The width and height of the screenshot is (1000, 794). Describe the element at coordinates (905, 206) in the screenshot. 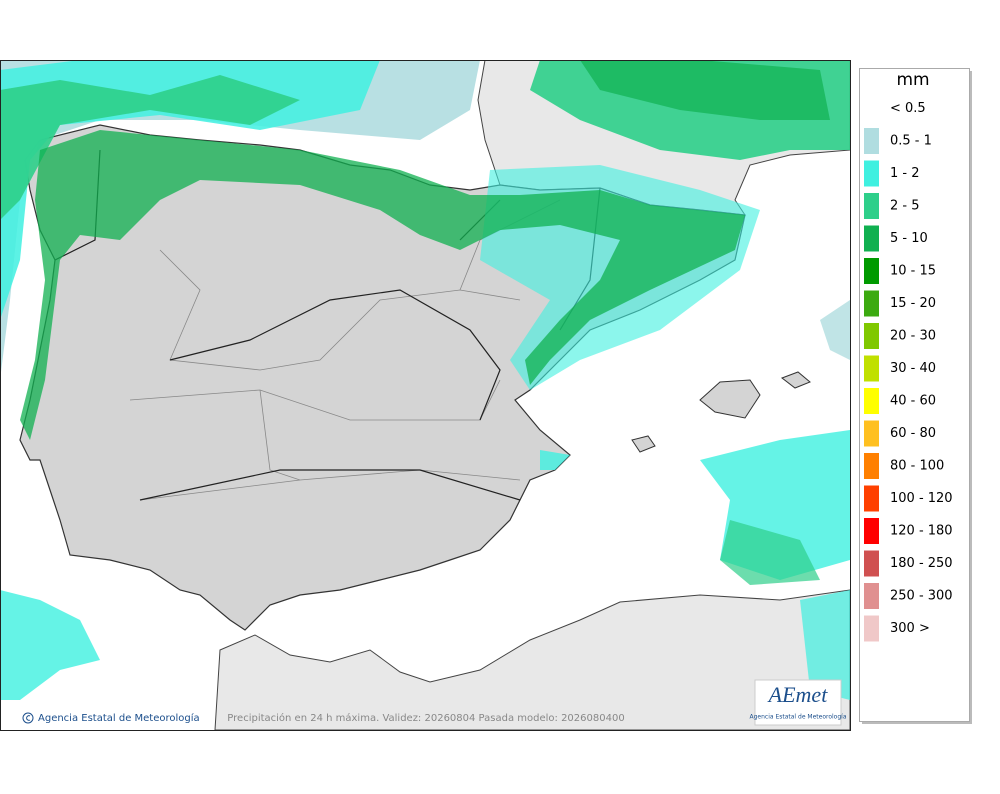

I see `legend-label: 2 - 5` at that location.